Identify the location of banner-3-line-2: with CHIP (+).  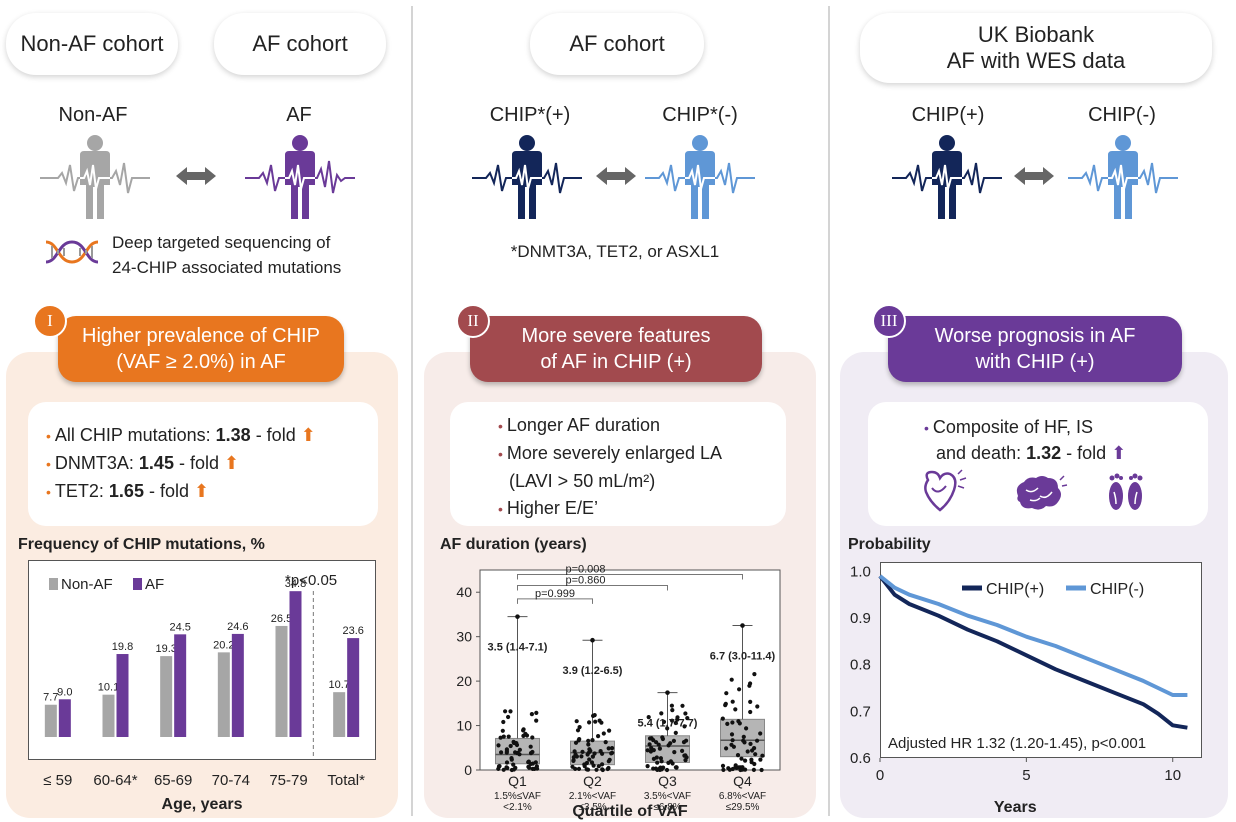
(1035, 362).